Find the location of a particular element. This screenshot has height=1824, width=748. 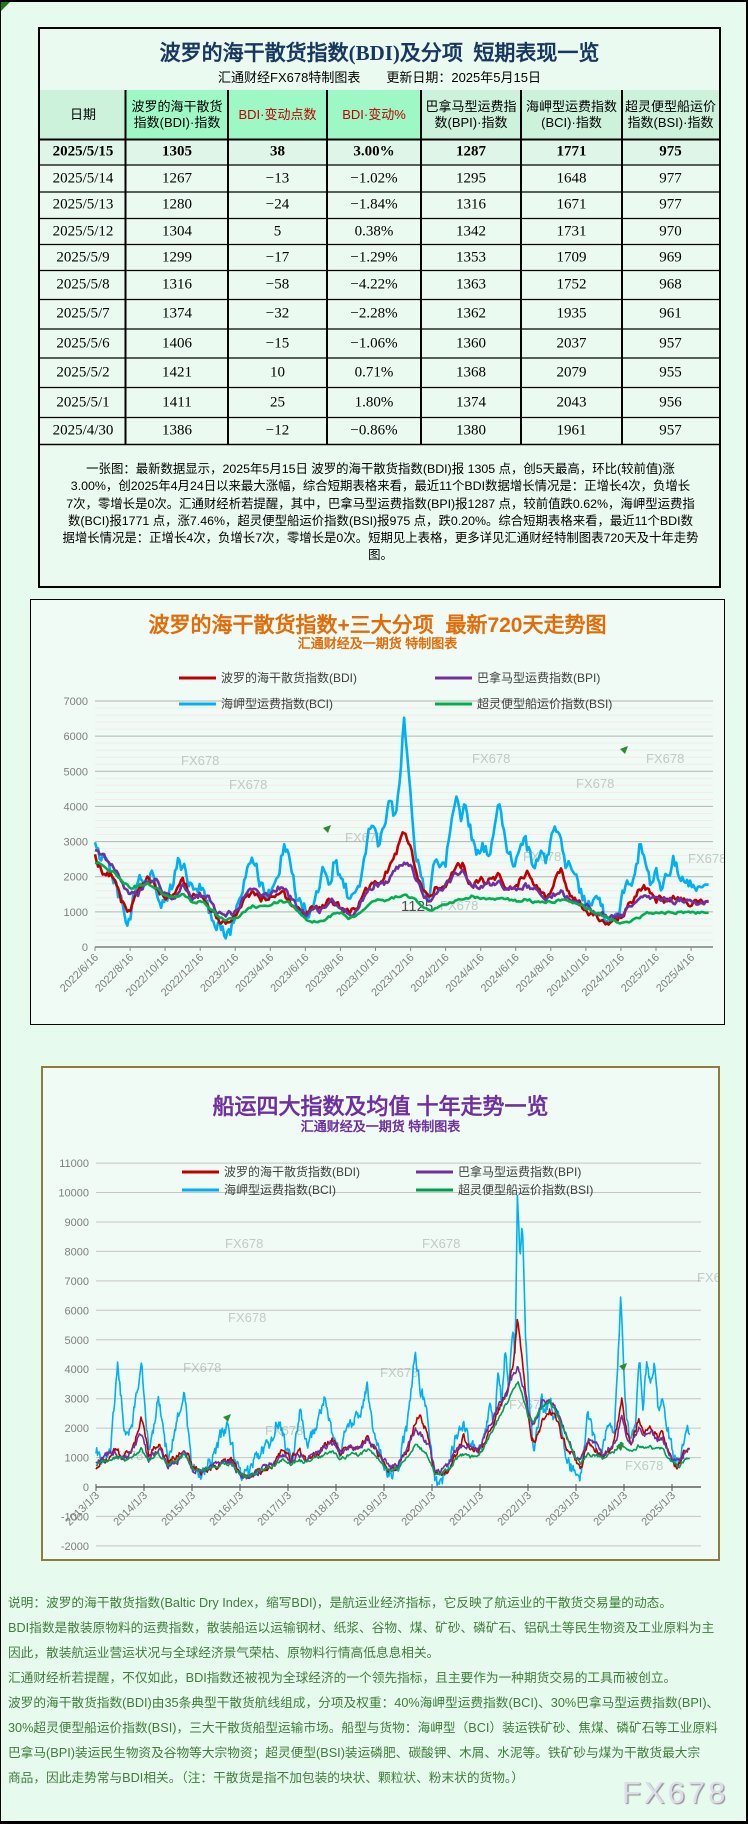

svg-text: 2024/1/3 is located at coordinates (610, 1509).